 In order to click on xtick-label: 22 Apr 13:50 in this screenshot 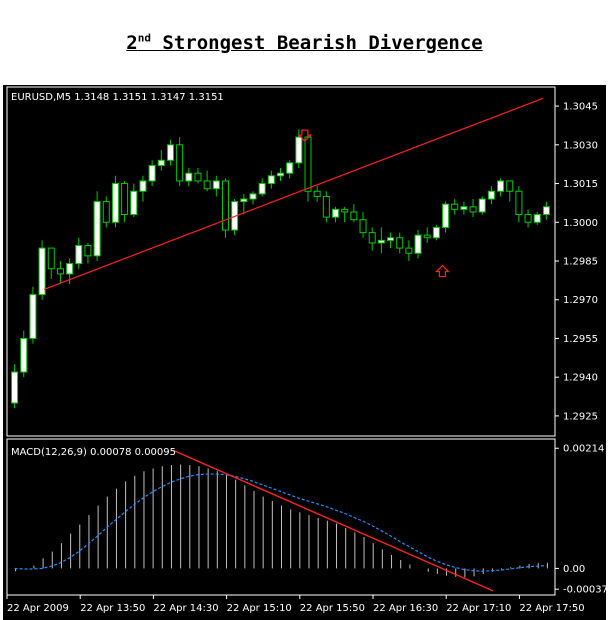, I will do `click(112, 608)`.